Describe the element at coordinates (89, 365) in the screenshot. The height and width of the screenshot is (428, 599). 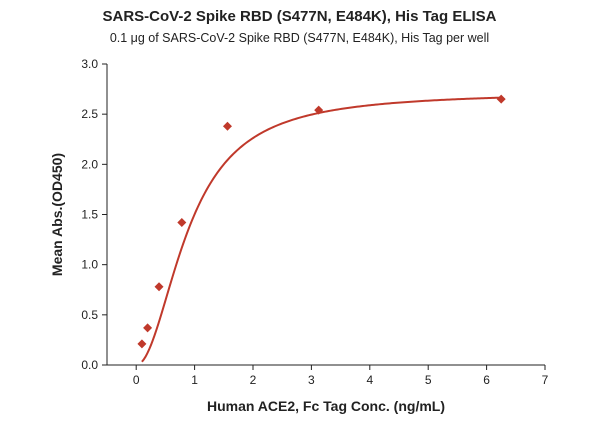
I see `y-tick-label: 0.0` at that location.